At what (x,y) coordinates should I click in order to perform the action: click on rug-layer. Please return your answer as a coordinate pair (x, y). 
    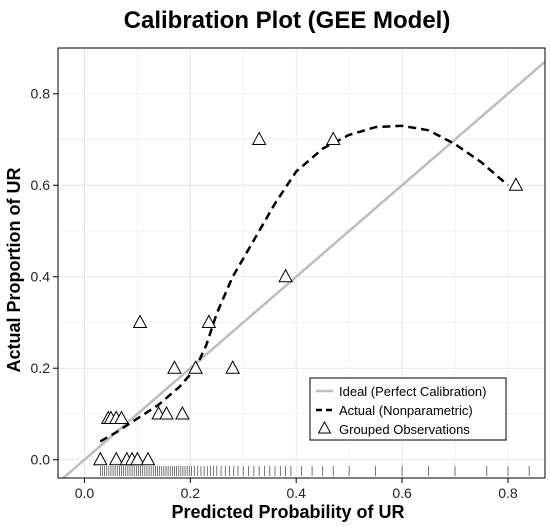
    Looking at the image, I should click on (314, 471).